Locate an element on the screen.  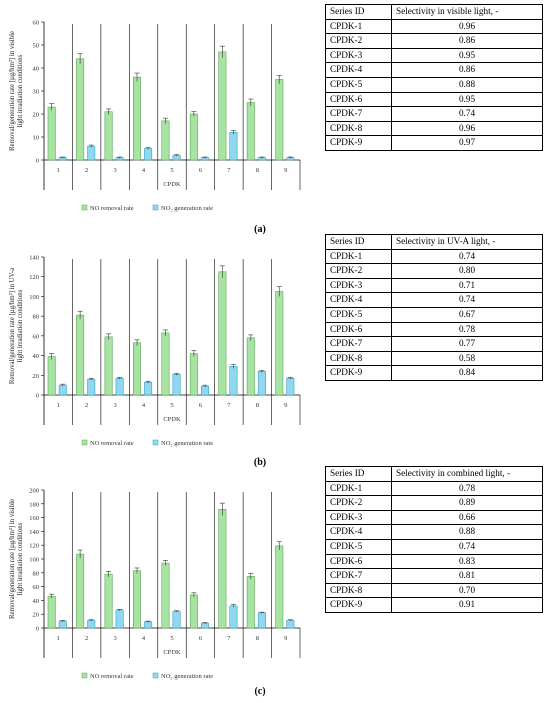
legend-label: NO₂ generation rate is located at coordinates (187, 443).